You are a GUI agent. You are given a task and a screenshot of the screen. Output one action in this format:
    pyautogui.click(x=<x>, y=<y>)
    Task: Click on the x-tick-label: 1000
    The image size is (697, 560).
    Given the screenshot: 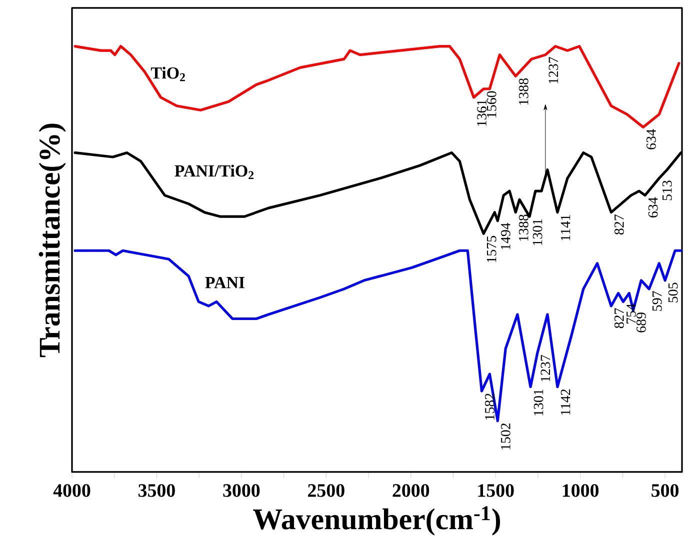 What is the action you would take?
    pyautogui.click(x=580, y=490)
    